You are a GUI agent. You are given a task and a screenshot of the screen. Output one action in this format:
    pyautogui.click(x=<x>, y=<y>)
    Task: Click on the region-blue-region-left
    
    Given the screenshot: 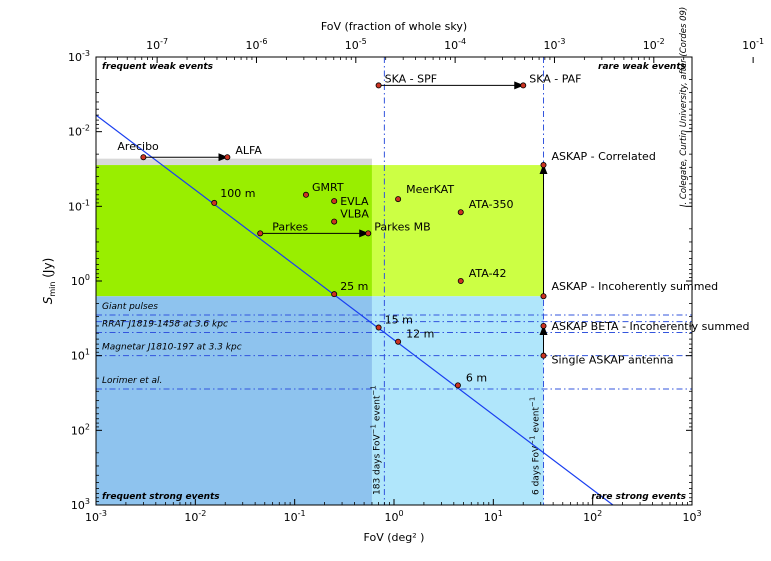 What is the action you would take?
    pyautogui.click(x=234, y=400)
    